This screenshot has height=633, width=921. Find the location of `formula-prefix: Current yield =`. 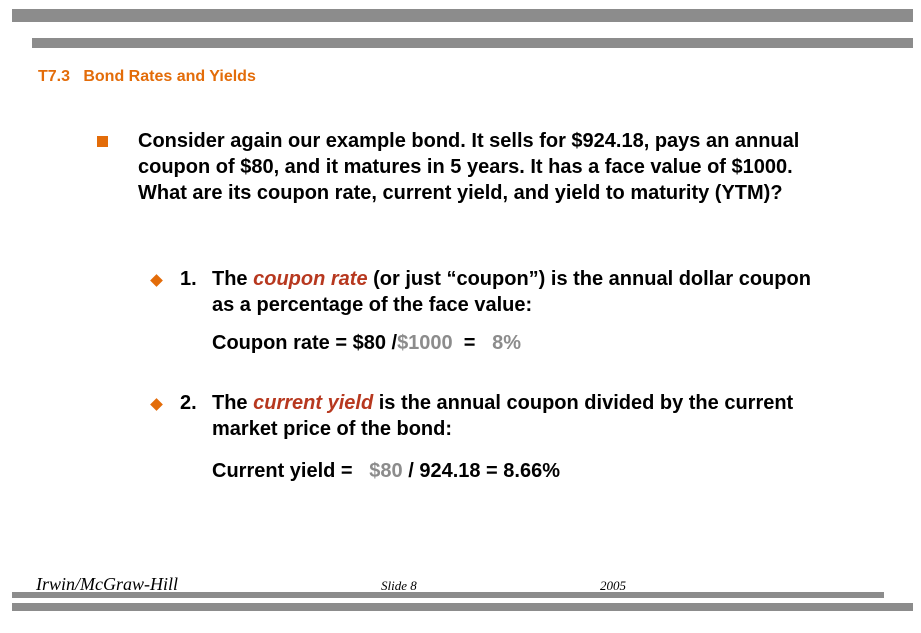

formula-prefix: Current yield = is located at coordinates (288, 471).